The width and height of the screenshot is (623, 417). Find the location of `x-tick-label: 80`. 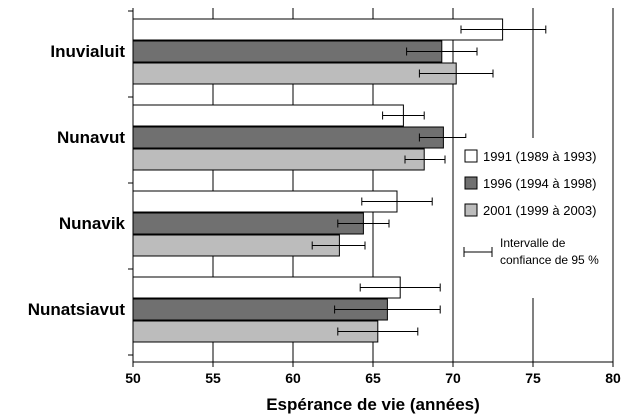

x-tick-label: 80 is located at coordinates (613, 378).